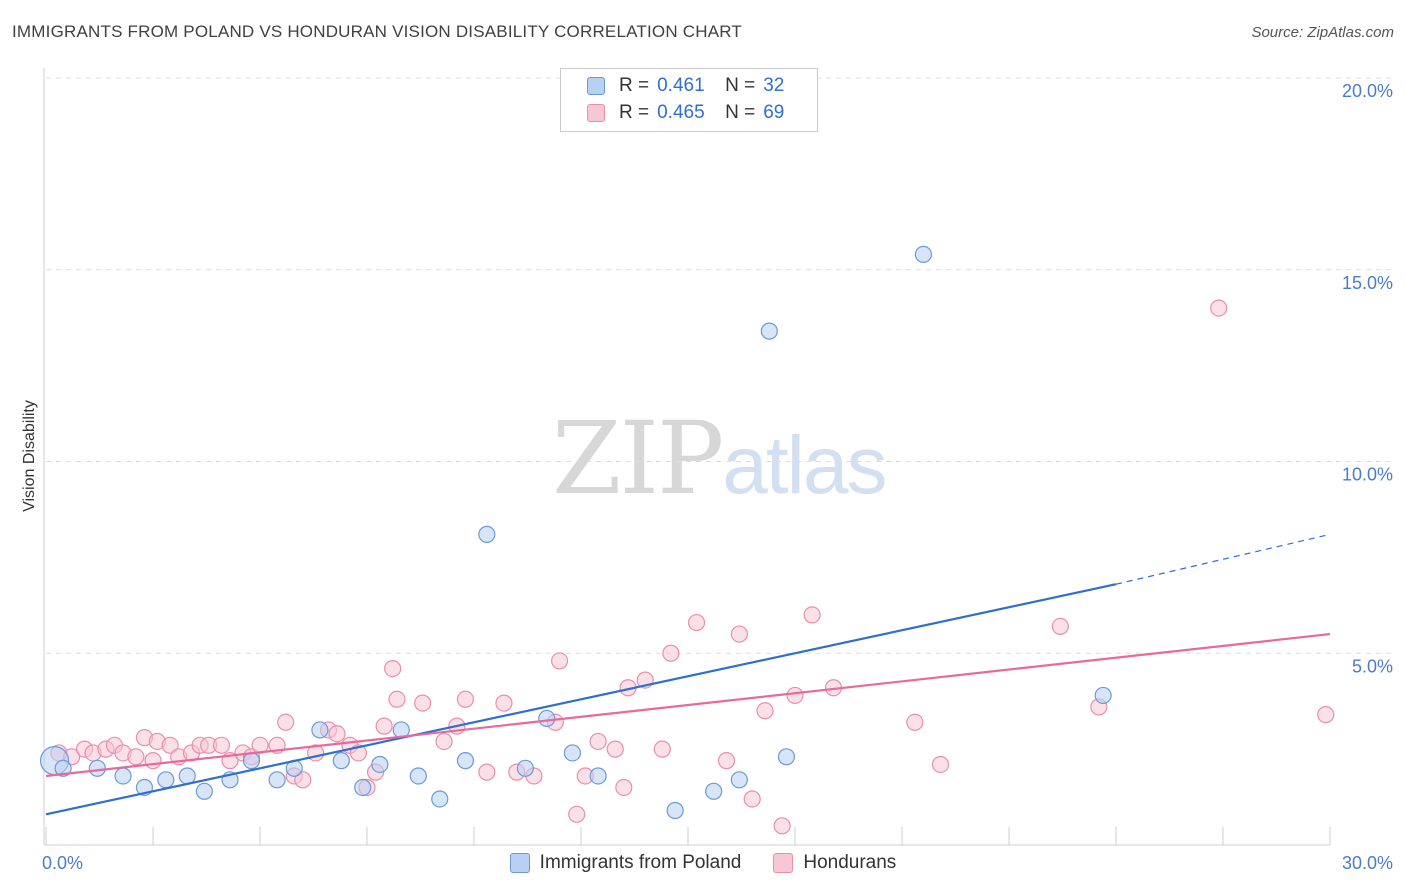 Image resolution: width=1406 pixels, height=892 pixels. I want to click on legend-label-poland: Immigrants from Poland, so click(640, 862).